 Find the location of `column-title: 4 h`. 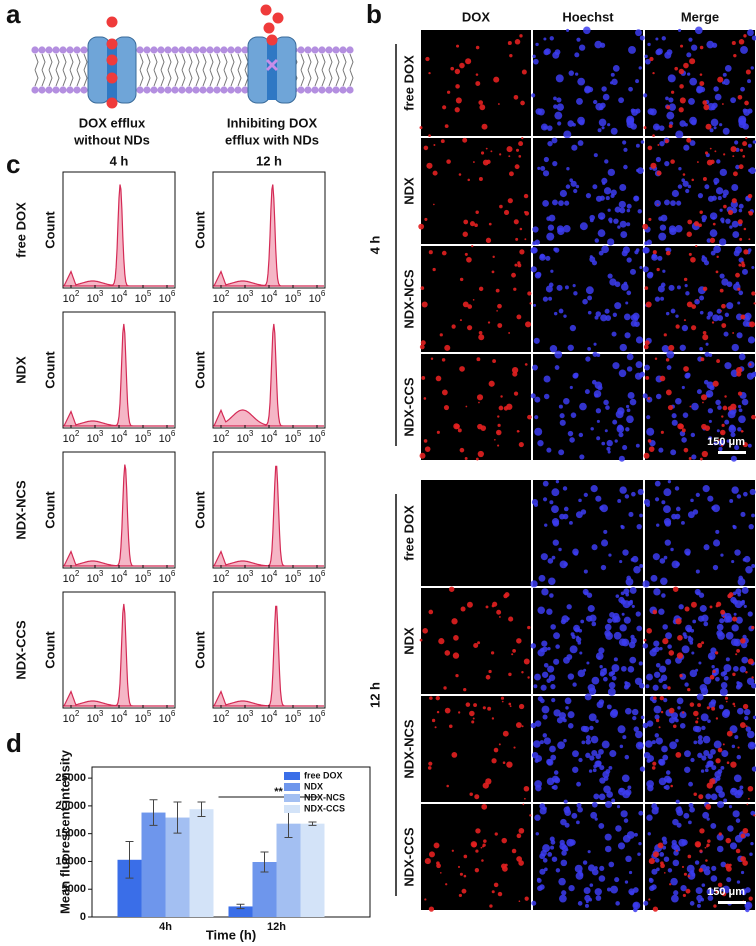

column-title: 4 h is located at coordinates (119, 160).